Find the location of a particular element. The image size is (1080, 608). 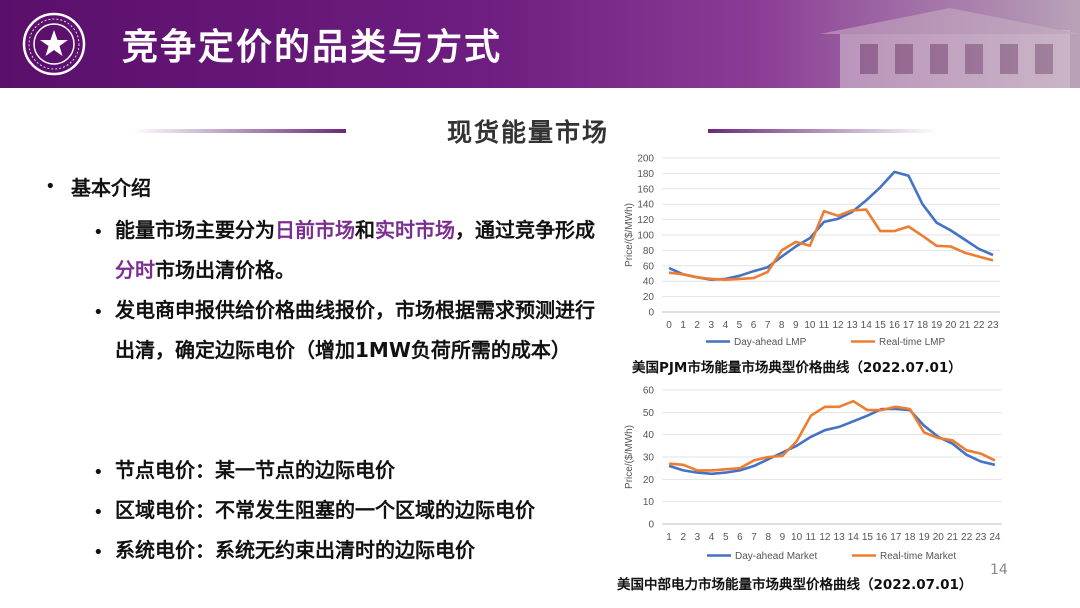

y-tick-label: 140 is located at coordinates (645, 205).